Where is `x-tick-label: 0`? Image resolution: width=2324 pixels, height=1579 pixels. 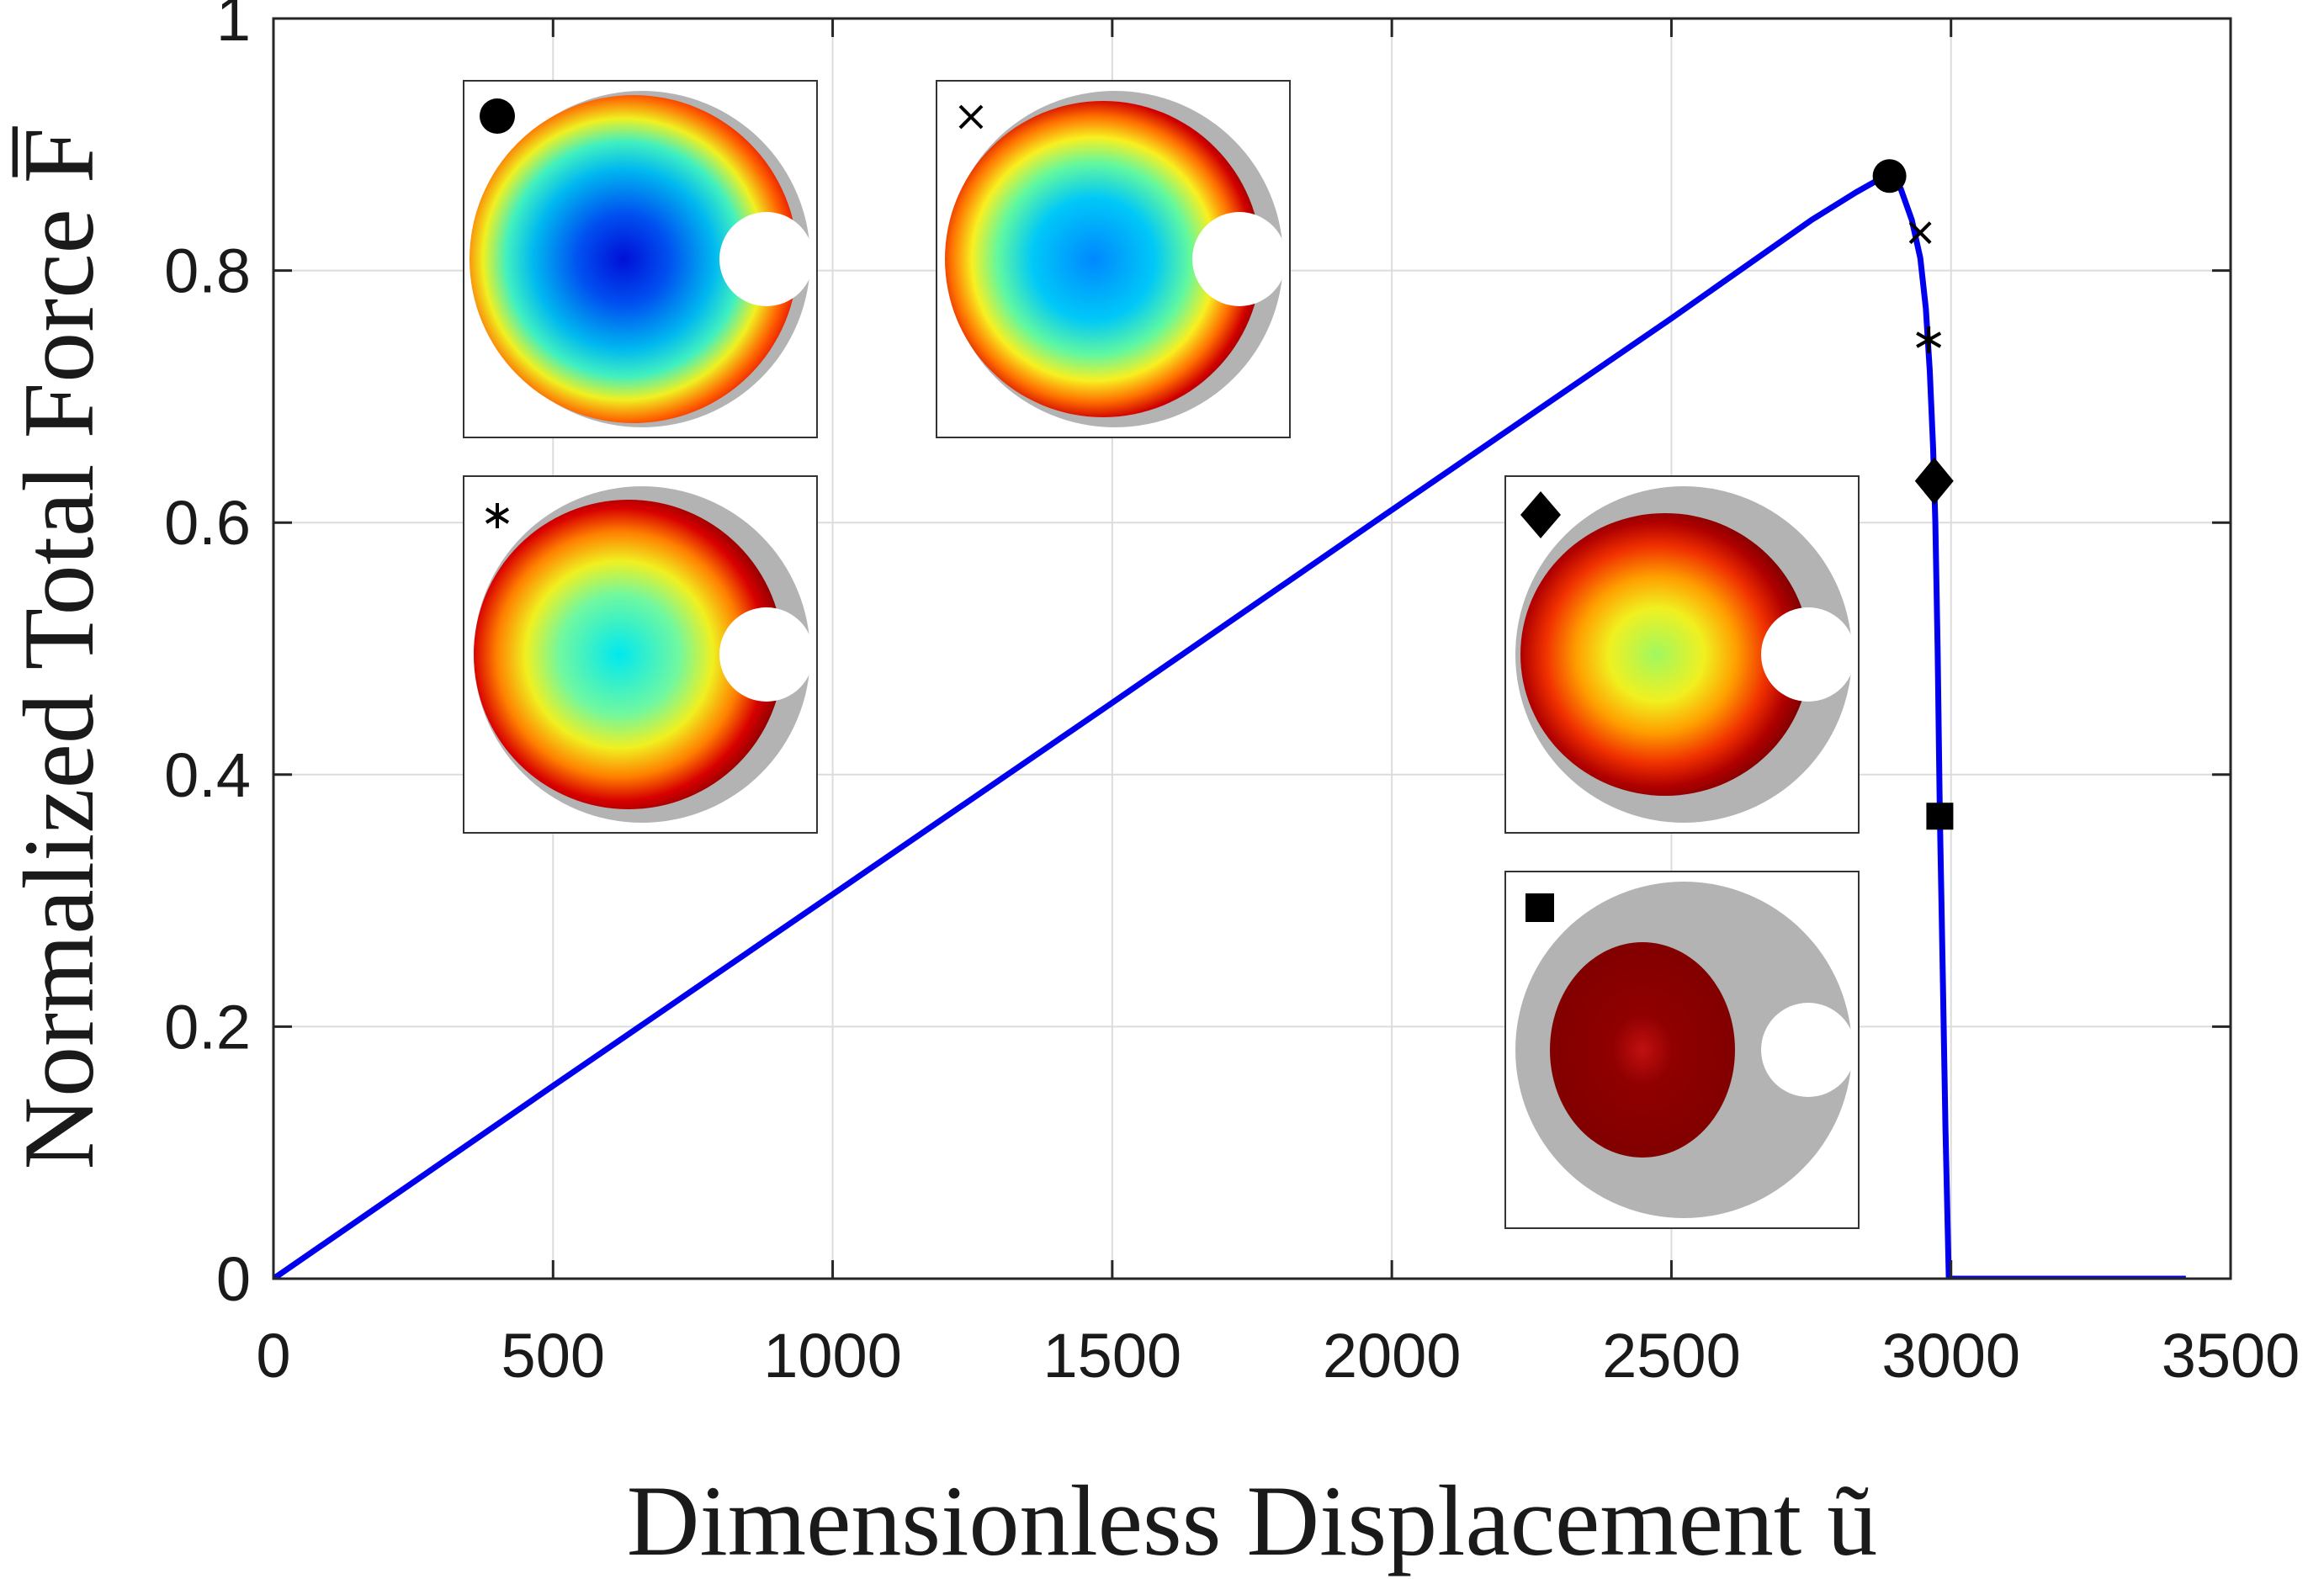 x-tick-label: 0 is located at coordinates (273, 1356).